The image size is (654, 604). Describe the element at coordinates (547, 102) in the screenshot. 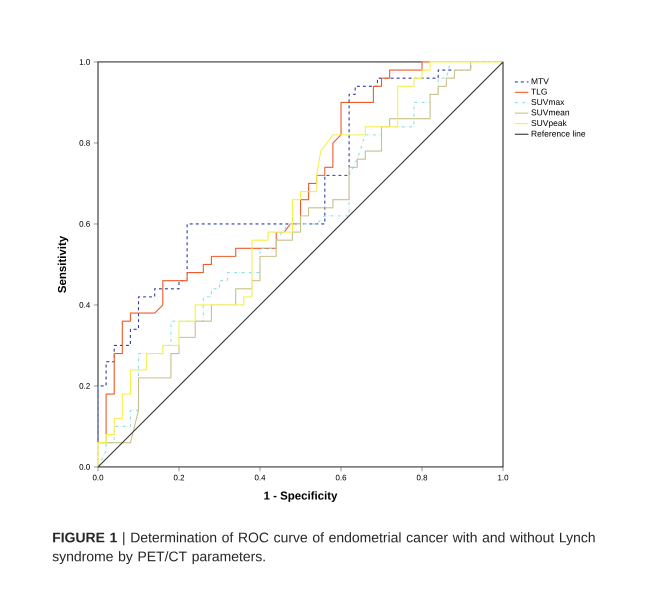

I see `legend-label: SUVmax` at that location.